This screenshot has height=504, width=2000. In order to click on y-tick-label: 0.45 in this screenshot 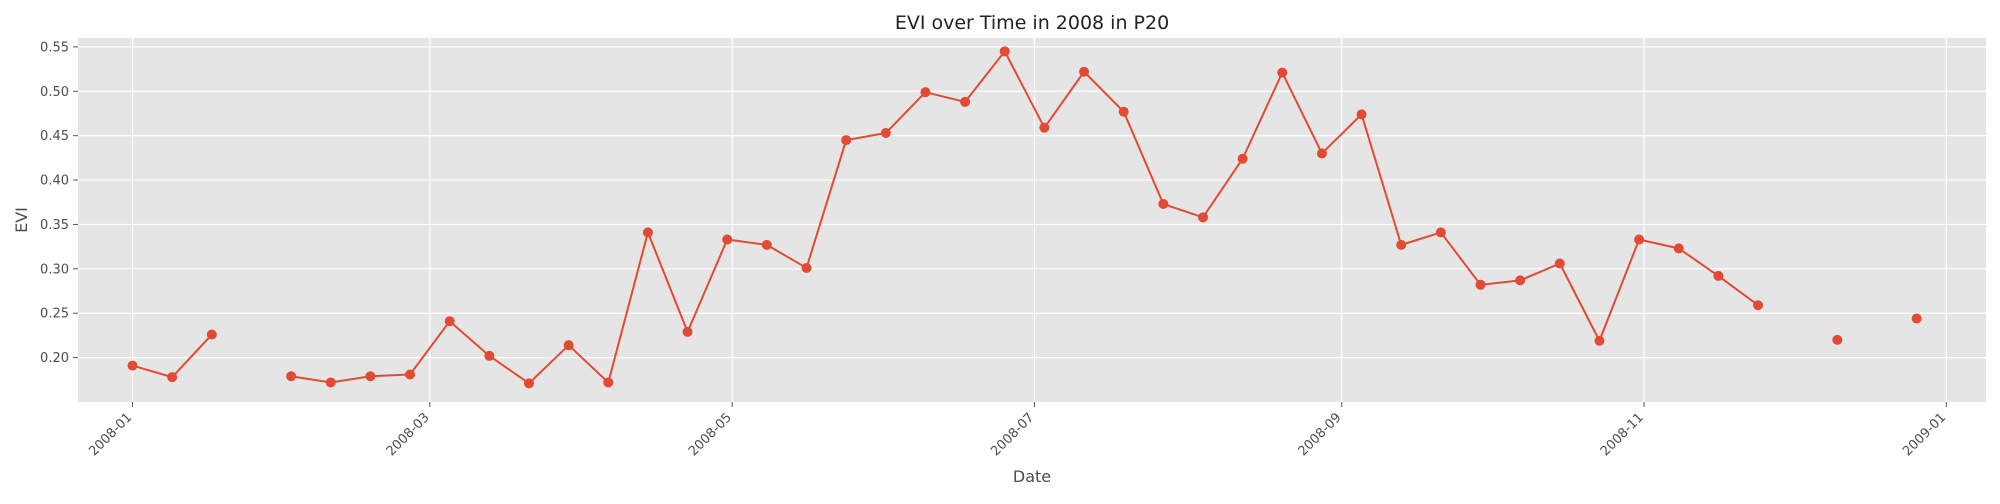, I will do `click(54, 136)`.